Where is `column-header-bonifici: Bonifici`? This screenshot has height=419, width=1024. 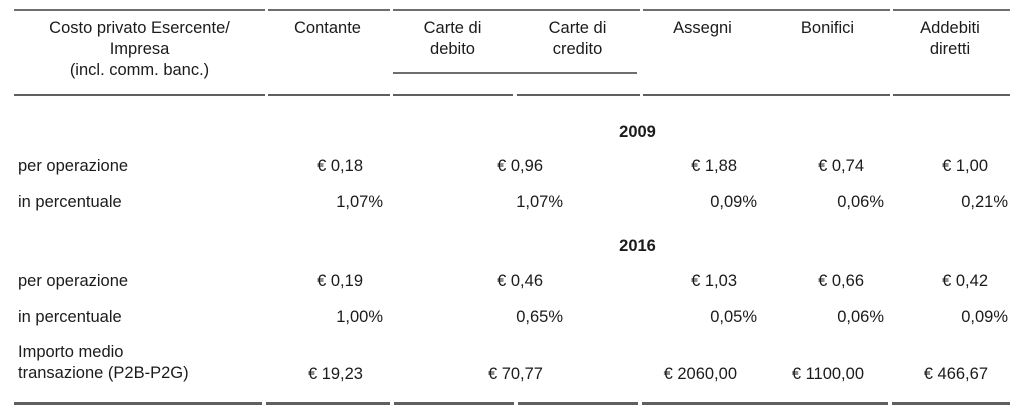
column-header-bonifici: Bonifici is located at coordinates (827, 28).